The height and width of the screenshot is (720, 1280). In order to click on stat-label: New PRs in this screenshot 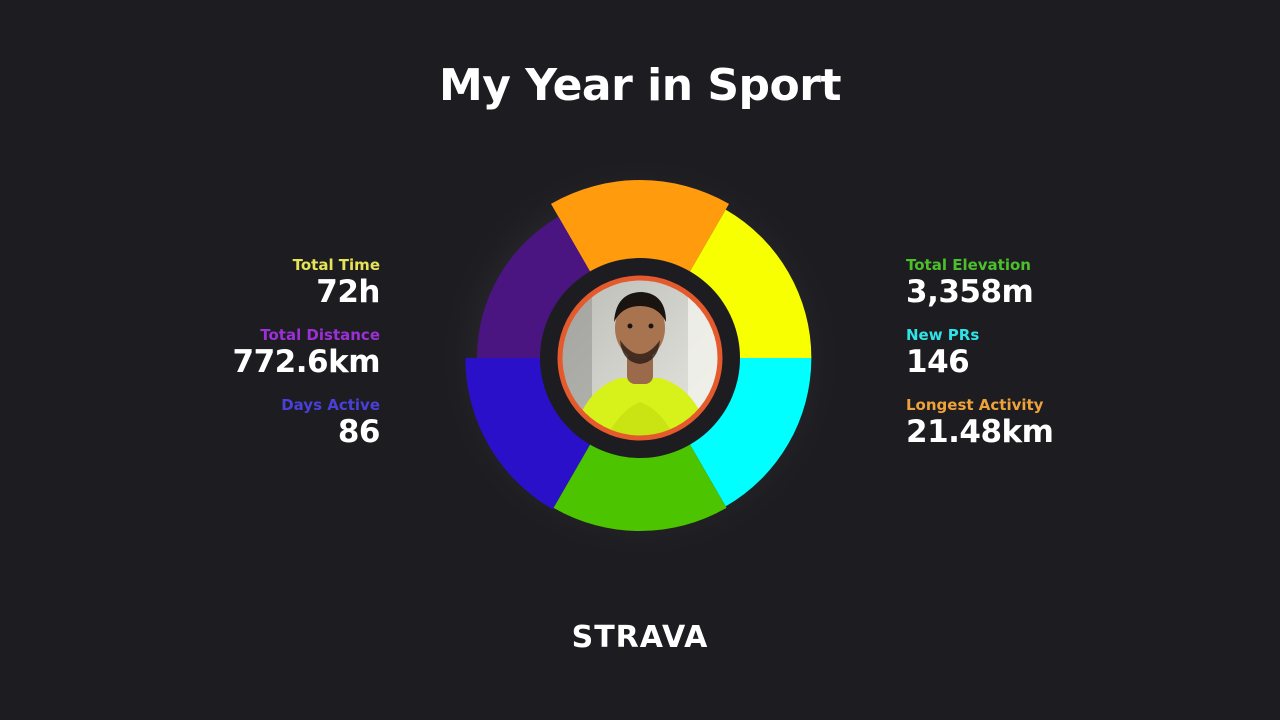, I will do `click(943, 335)`.